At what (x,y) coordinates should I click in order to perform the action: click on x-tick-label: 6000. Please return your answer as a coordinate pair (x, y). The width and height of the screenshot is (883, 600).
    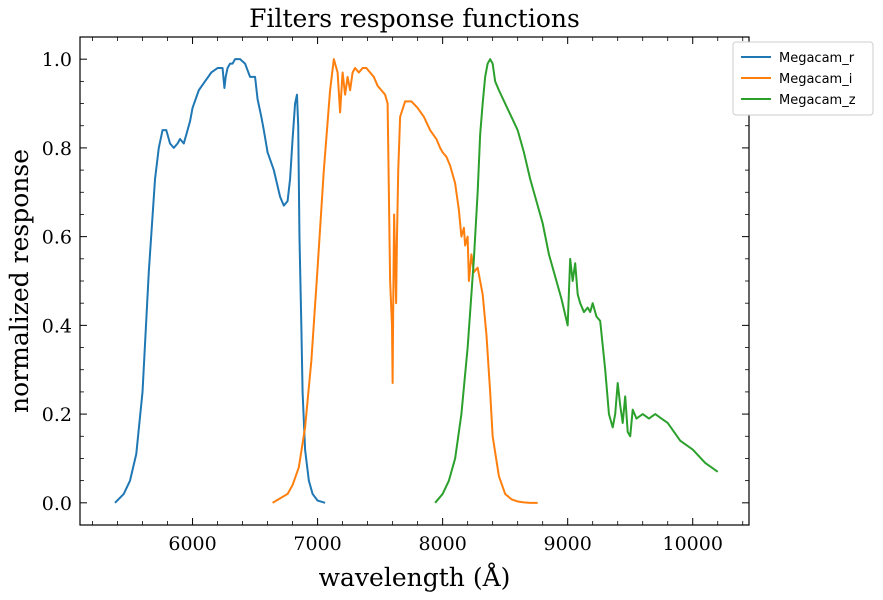
    Looking at the image, I should click on (192, 544).